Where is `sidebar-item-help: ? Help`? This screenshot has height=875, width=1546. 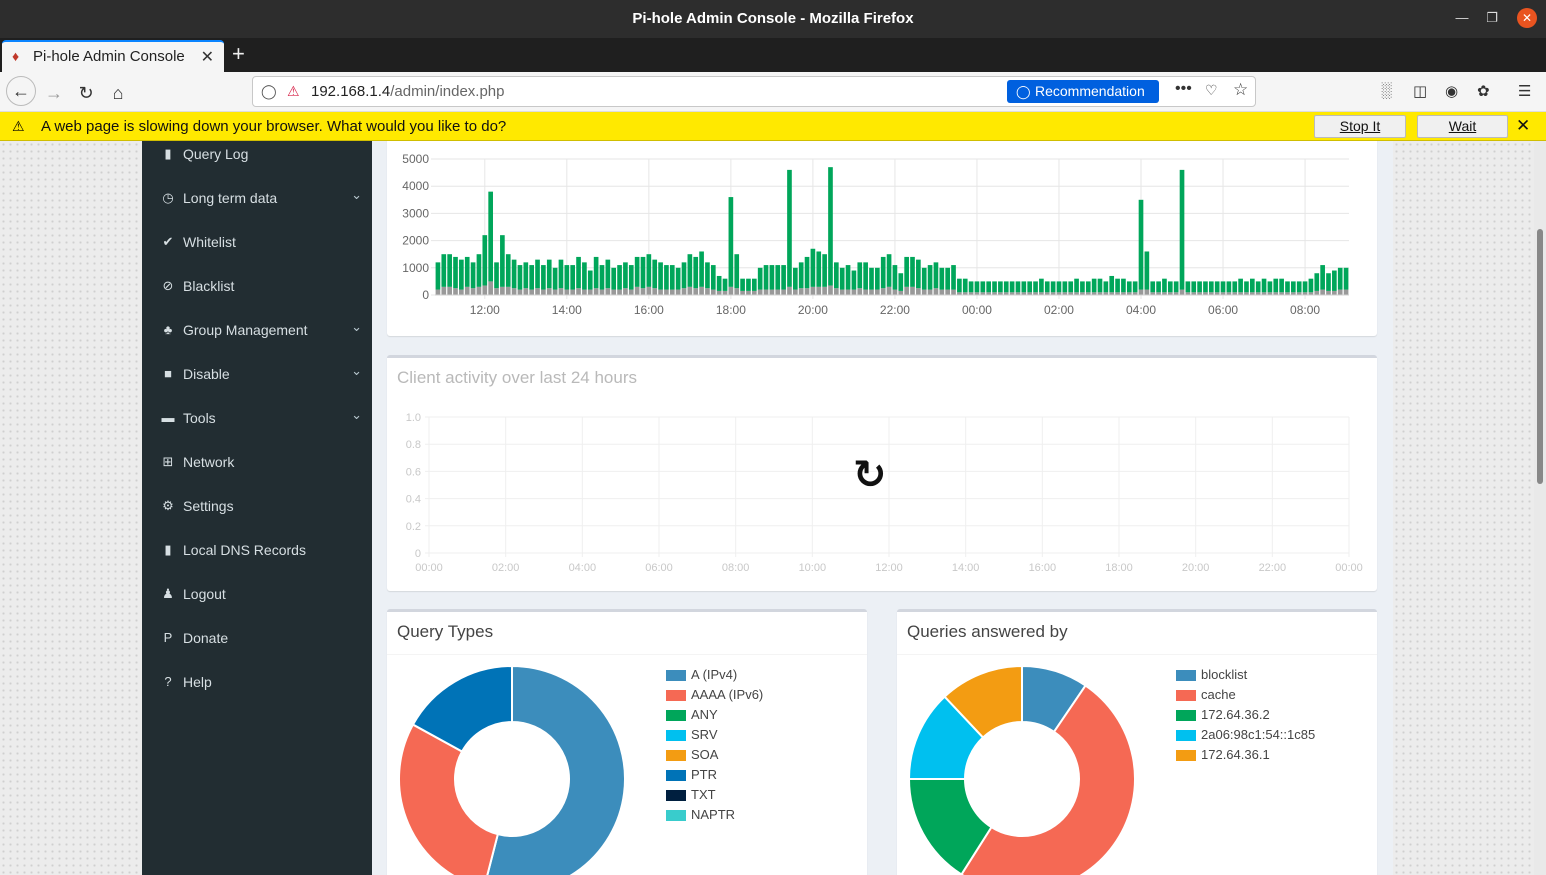
sidebar-item-help: ? Help is located at coordinates (257, 696).